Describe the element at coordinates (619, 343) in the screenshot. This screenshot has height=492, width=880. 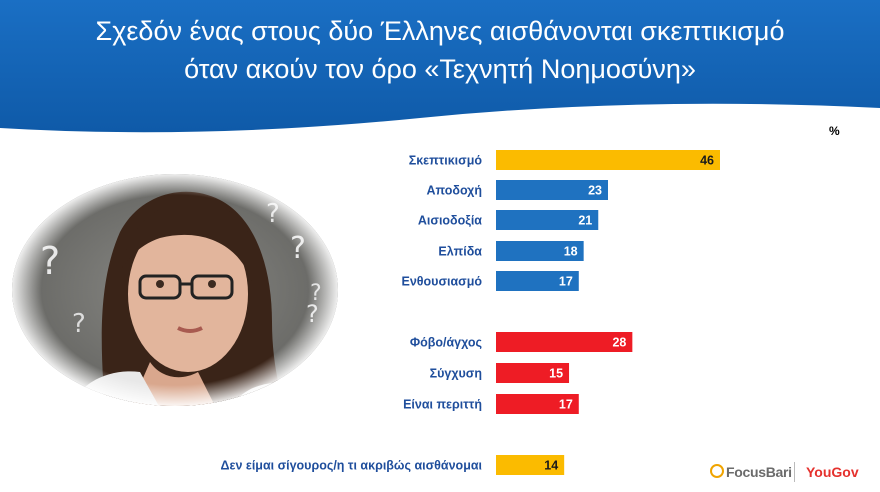
I see `data-label: 28` at that location.